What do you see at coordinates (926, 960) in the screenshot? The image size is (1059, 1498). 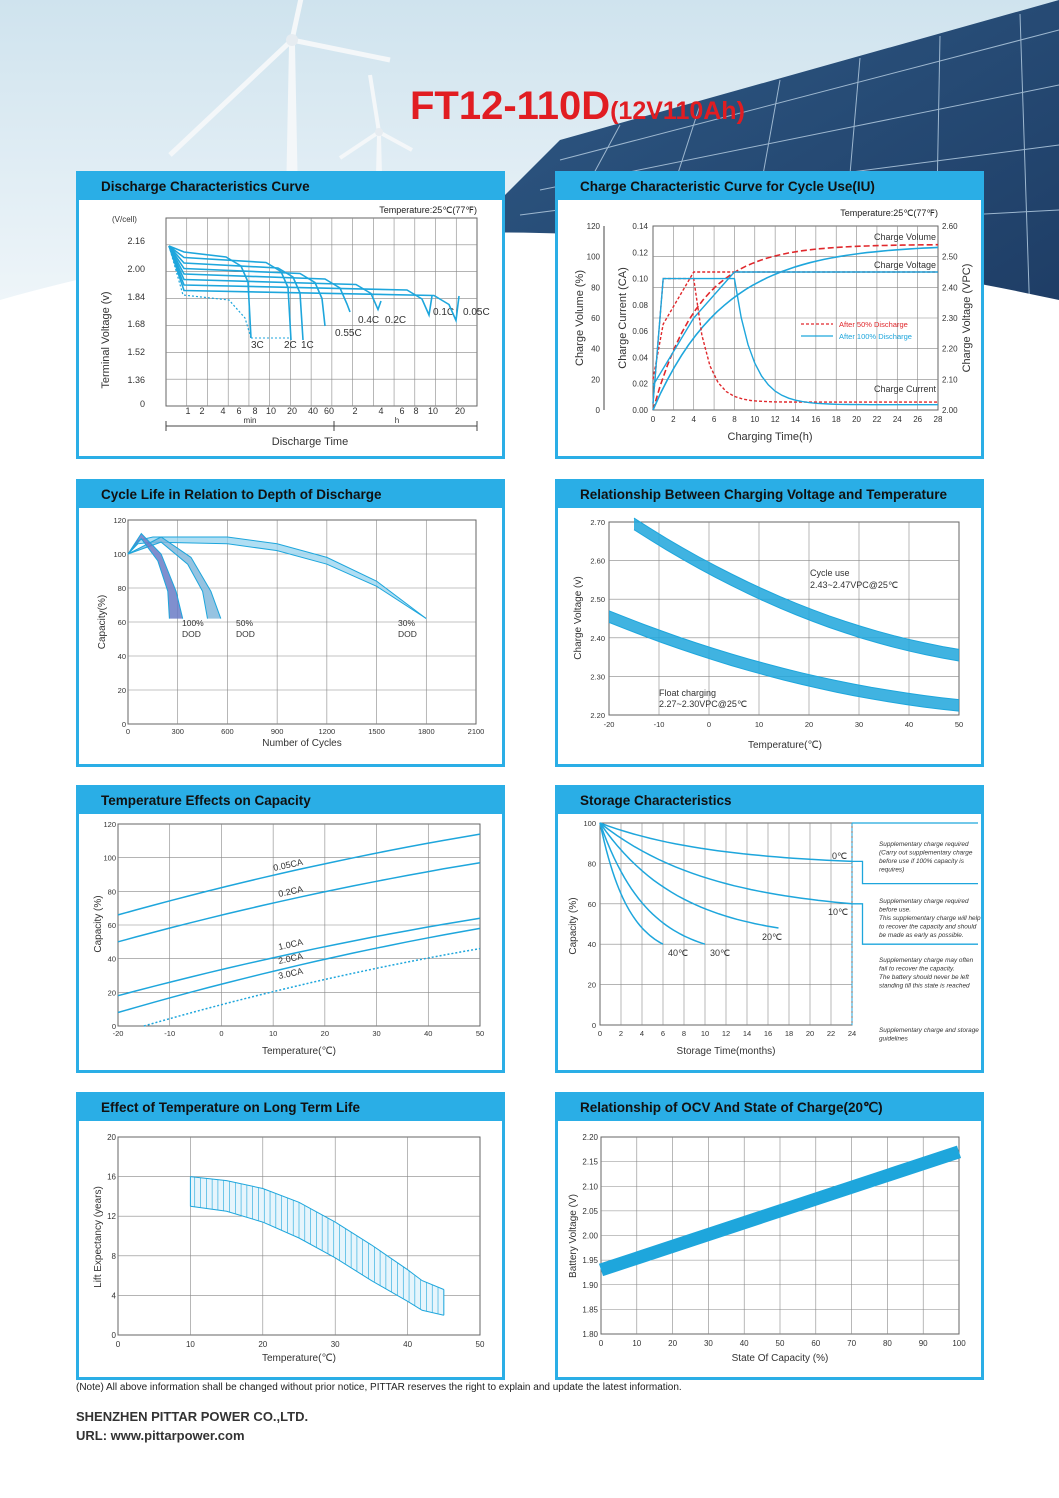 I see `guideline-note: Supplementary charge may often` at bounding box center [926, 960].